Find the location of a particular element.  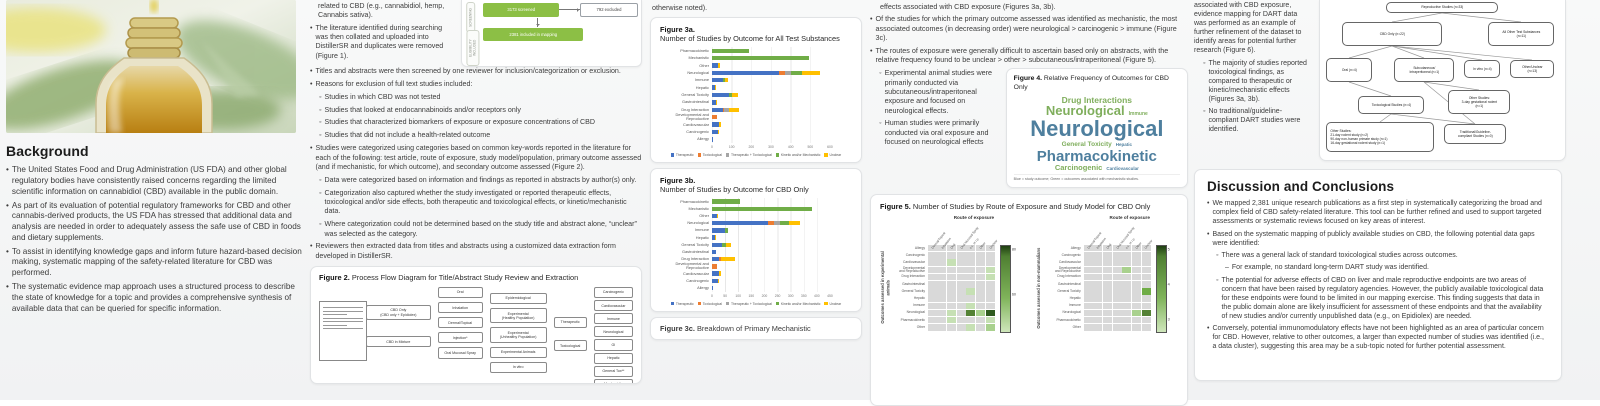

x-tick: 400 is located at coordinates (791, 147).